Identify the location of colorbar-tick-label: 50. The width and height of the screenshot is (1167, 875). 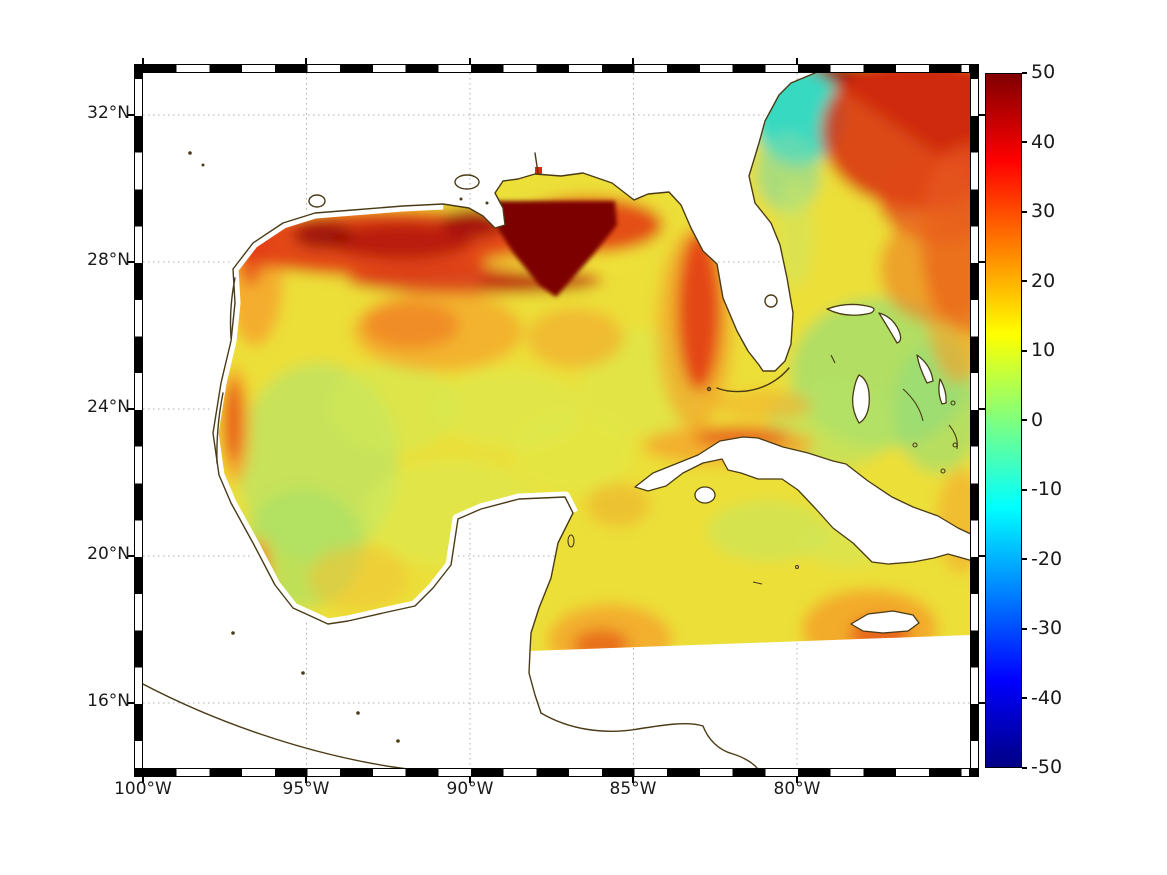
(1043, 72).